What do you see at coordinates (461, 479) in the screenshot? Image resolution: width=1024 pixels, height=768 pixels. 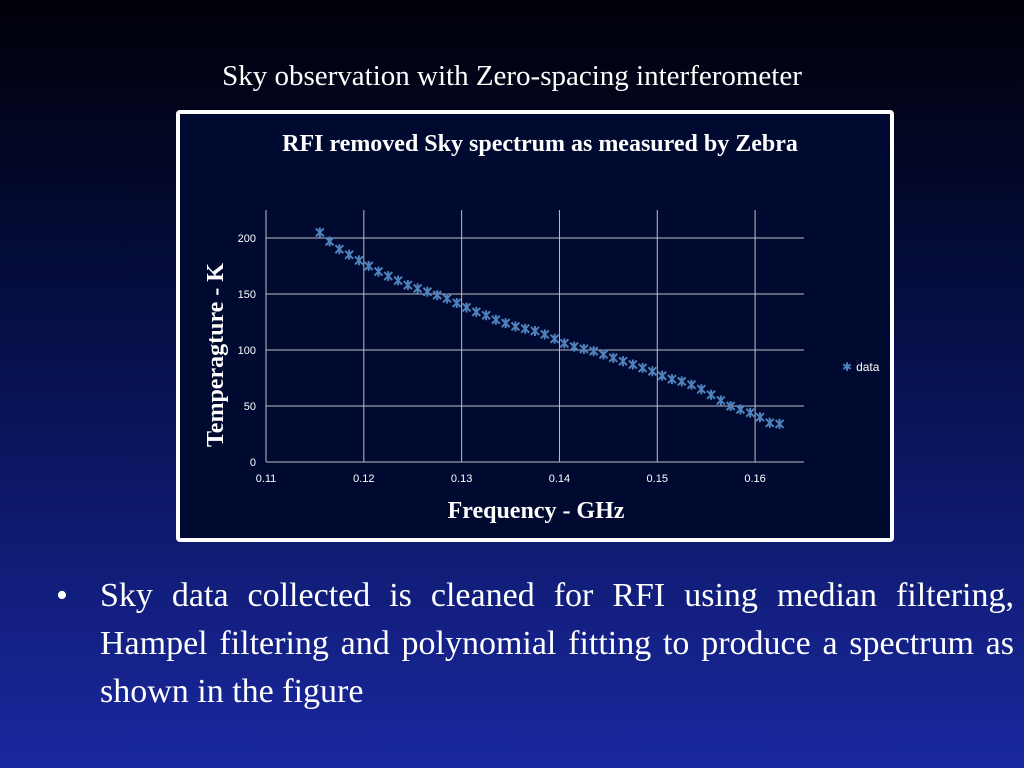 I see `x-tick-label: 0.13` at bounding box center [461, 479].